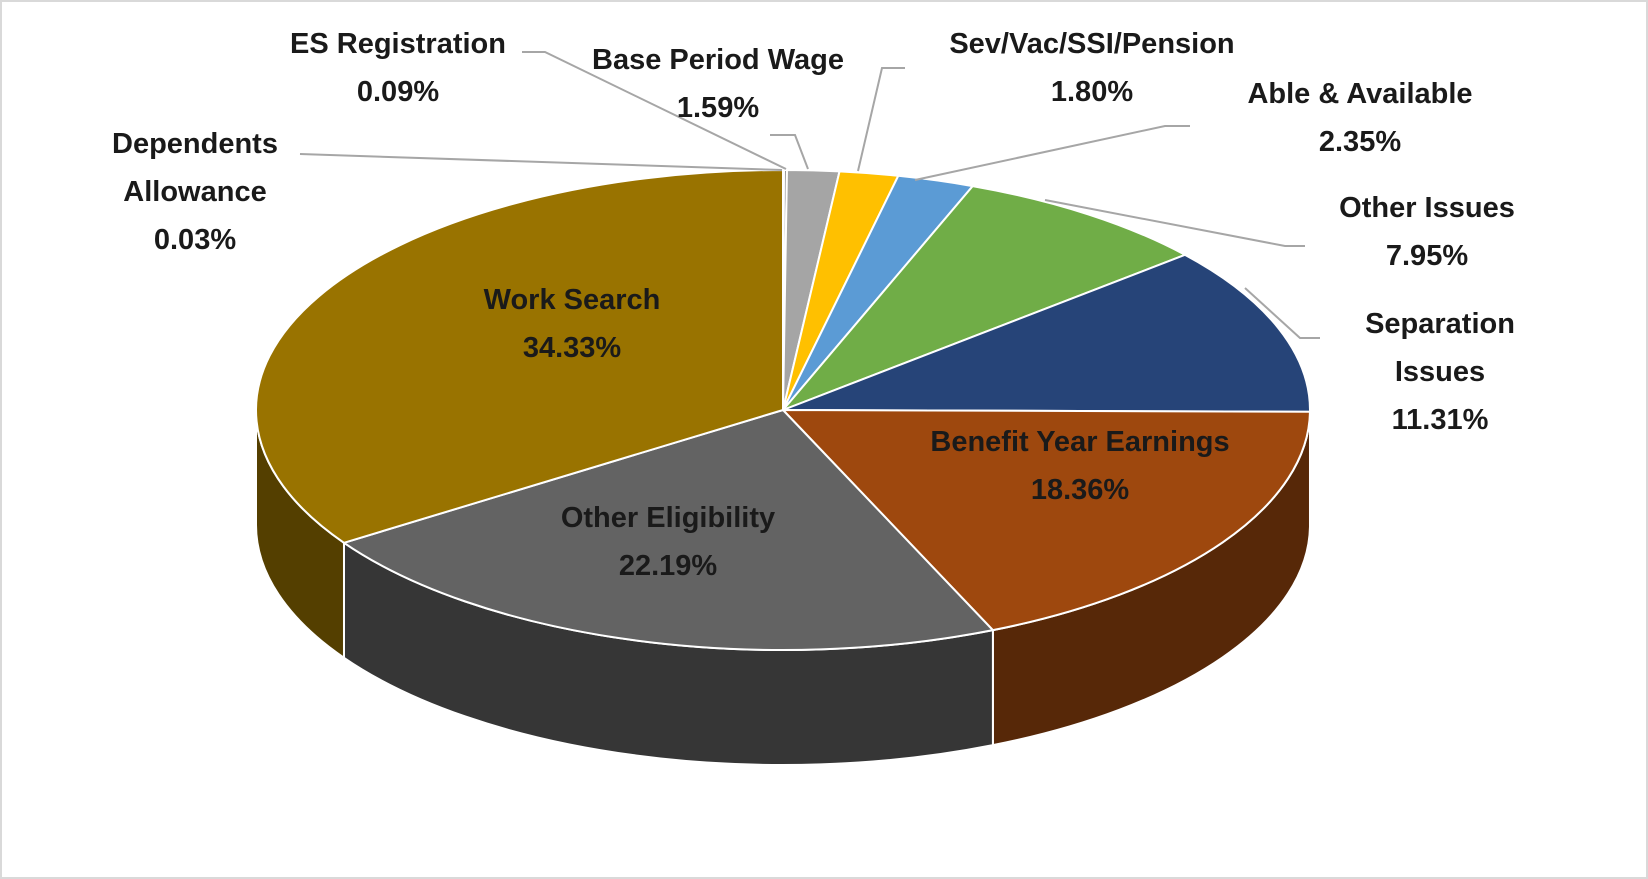 The width and height of the screenshot is (1648, 879). Describe the element at coordinates (718, 60) in the screenshot. I see `category-label: Base Period Wage` at that location.